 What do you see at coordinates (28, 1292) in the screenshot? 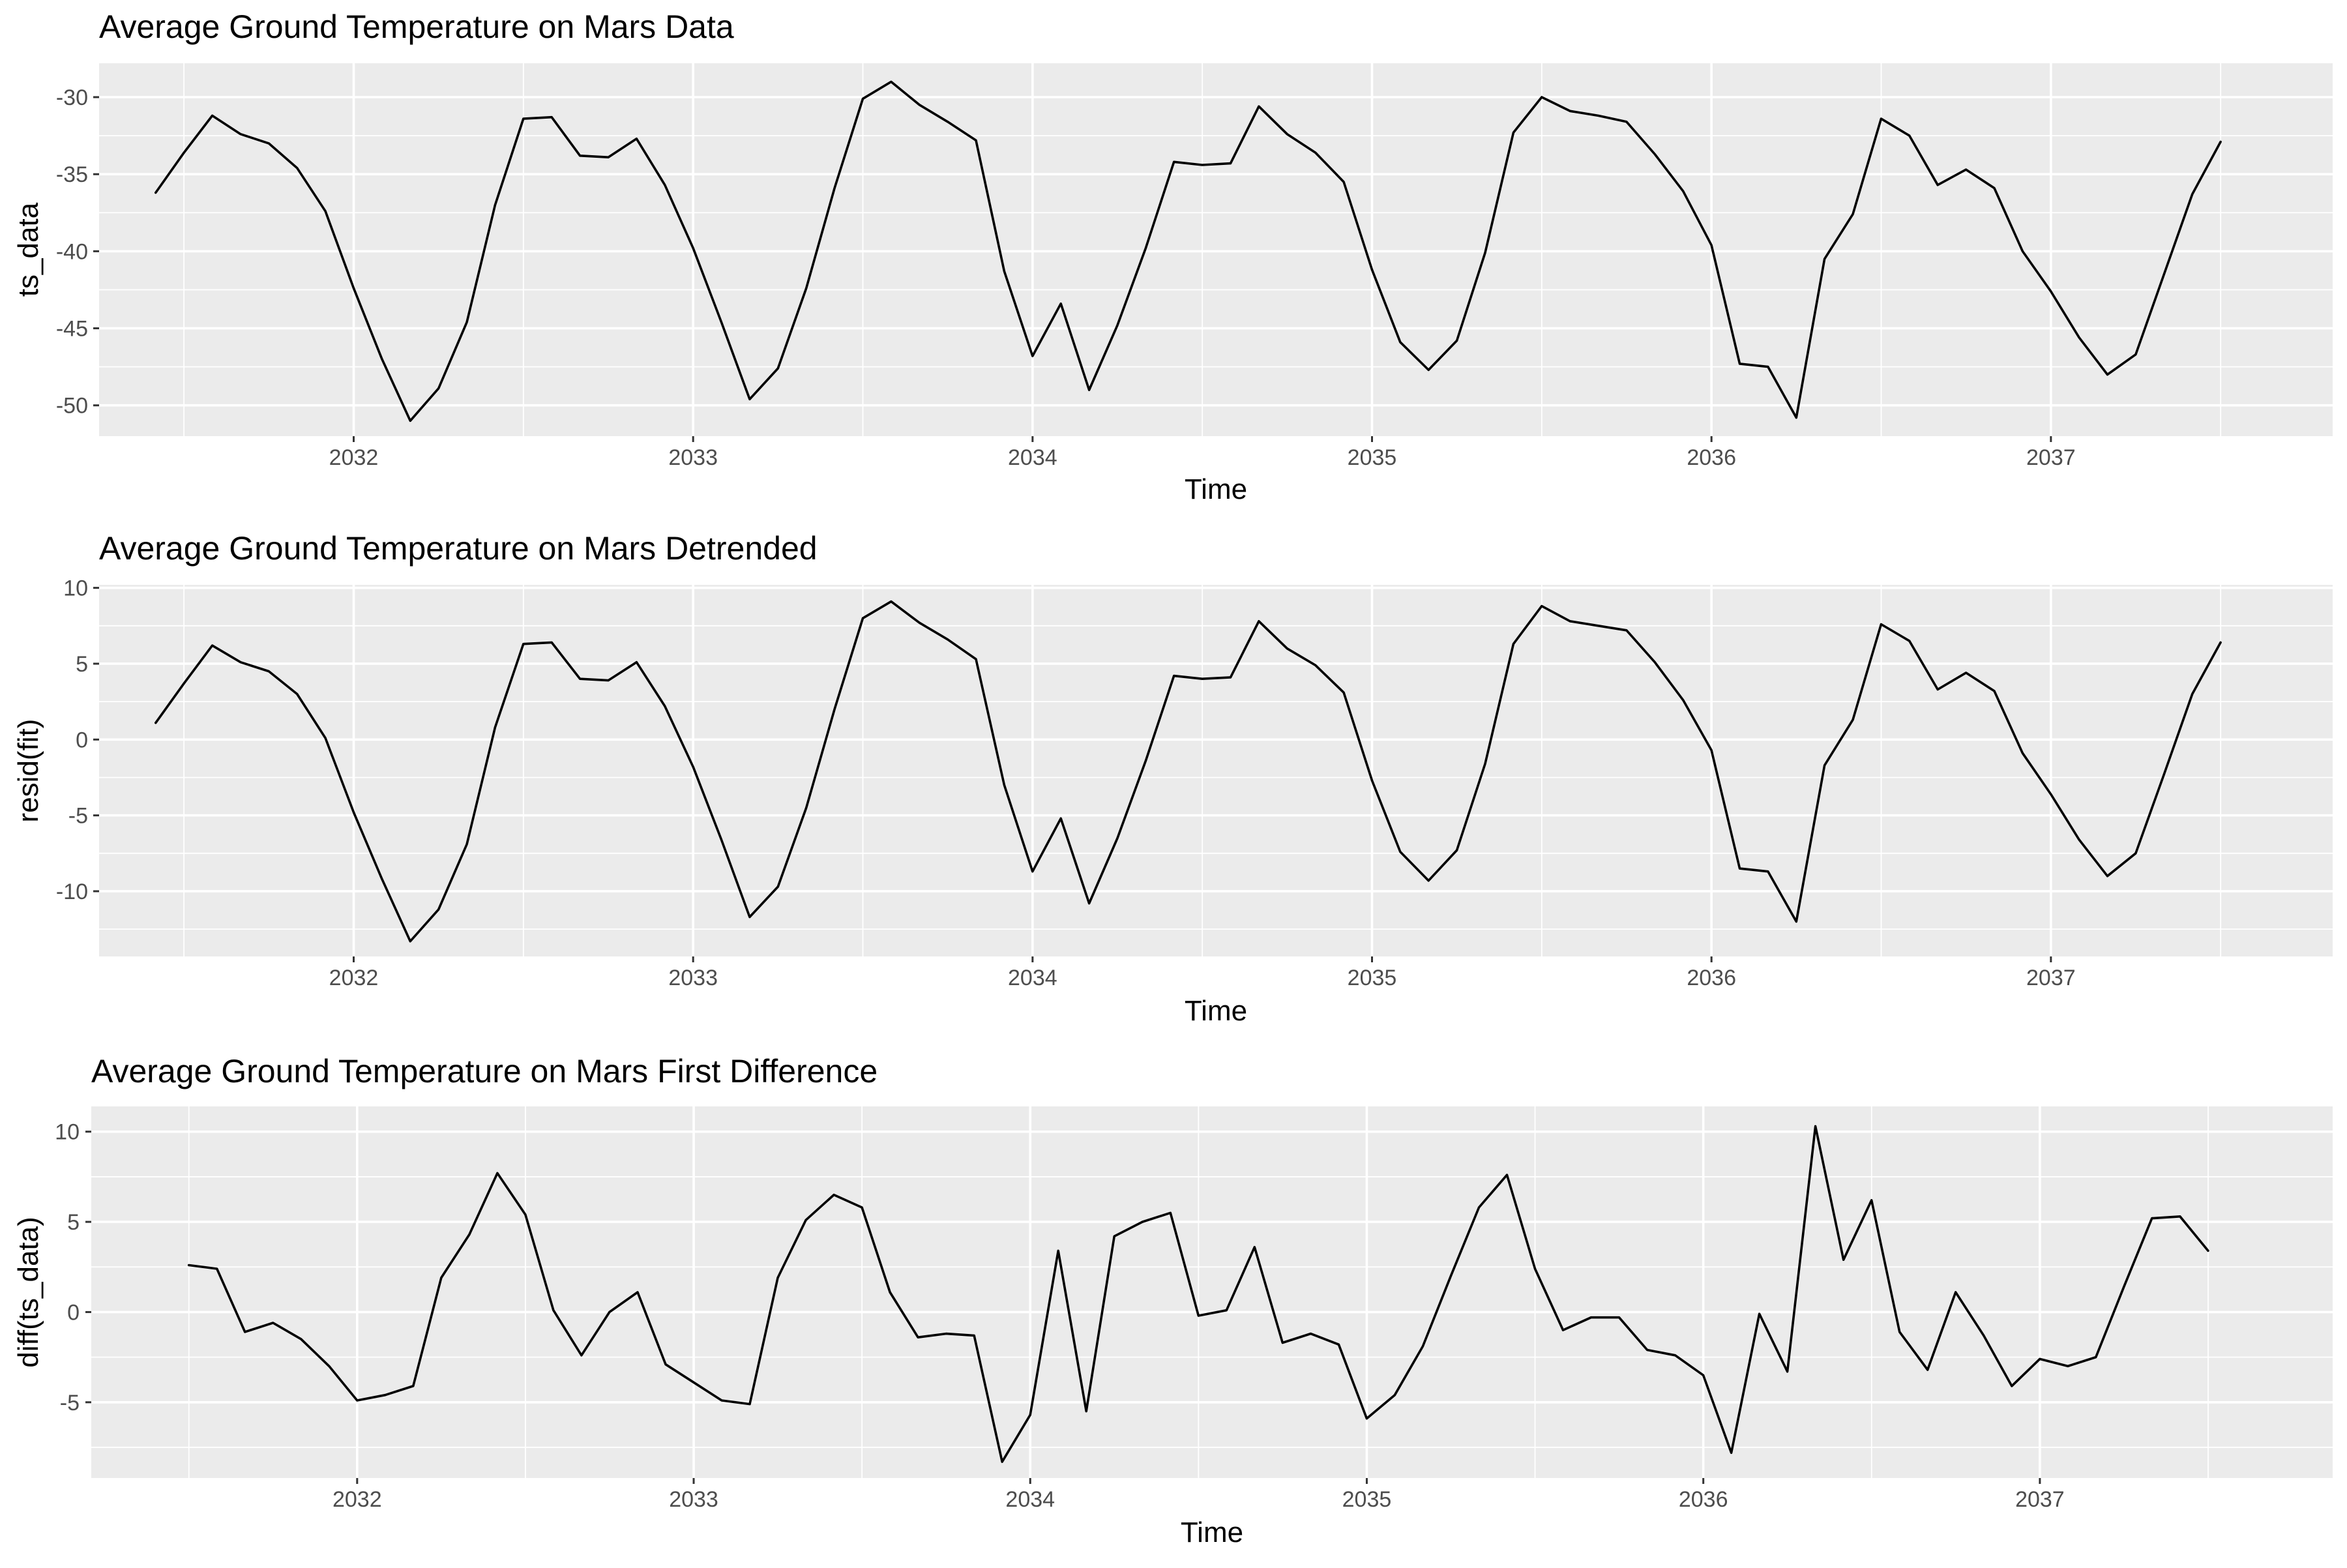
I see `y-axis-title: diff(ts_data)` at bounding box center [28, 1292].